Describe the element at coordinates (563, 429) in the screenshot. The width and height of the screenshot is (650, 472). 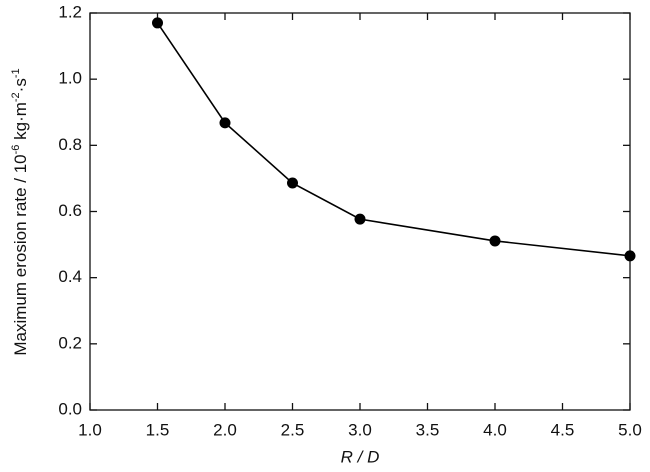
I see `x-tick-label: 4.5` at that location.